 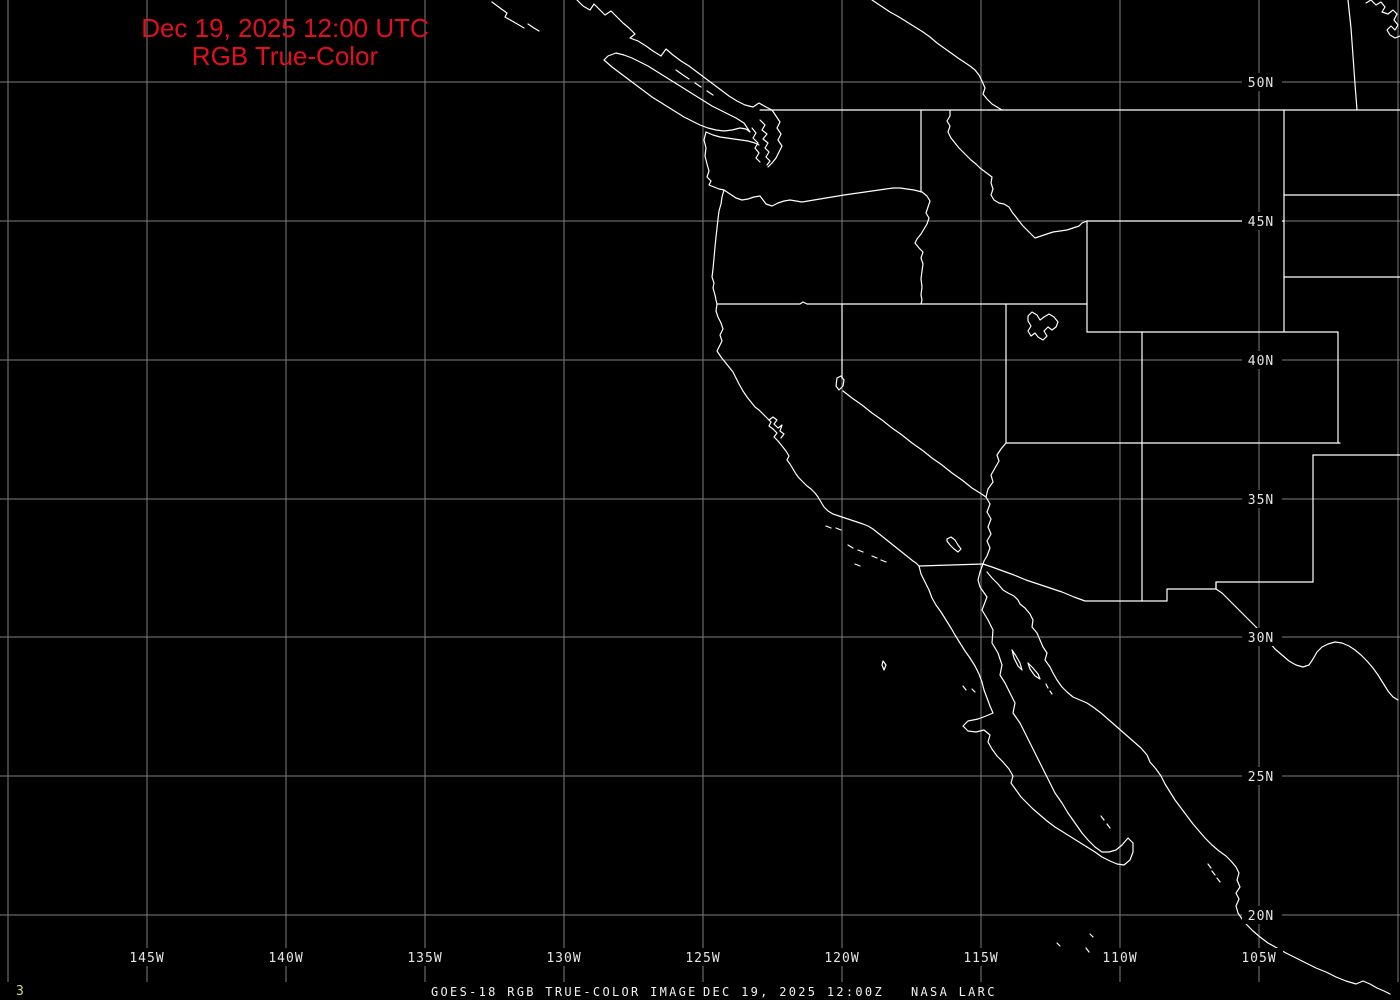 I want to click on lon-label: 130W, so click(x=563, y=958).